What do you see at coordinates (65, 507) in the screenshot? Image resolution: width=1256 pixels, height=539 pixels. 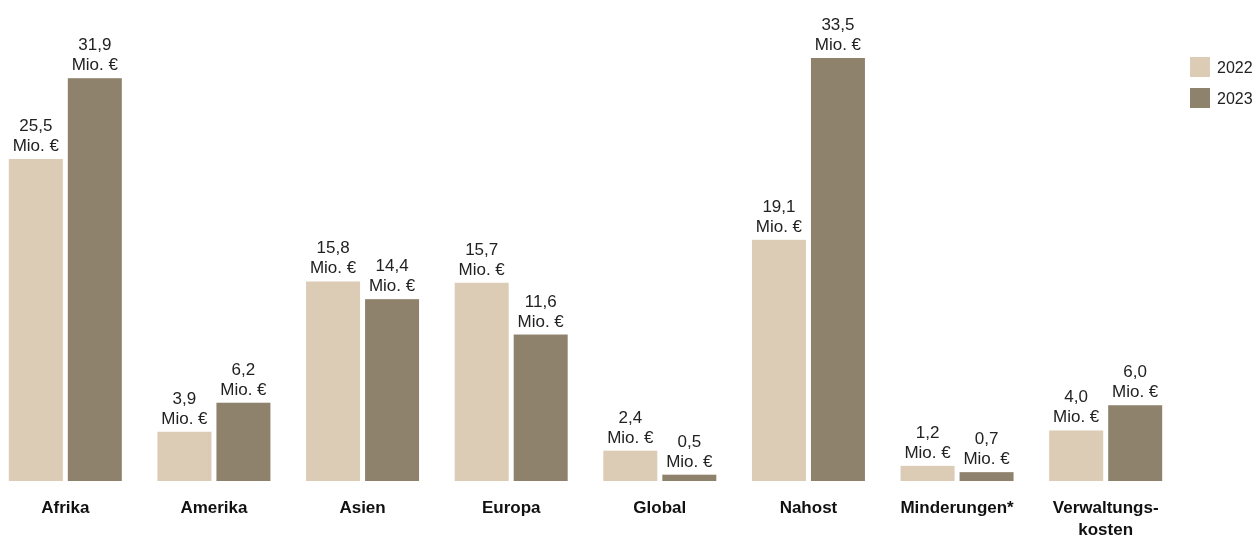 I see `x-tick-label: Afrika` at bounding box center [65, 507].